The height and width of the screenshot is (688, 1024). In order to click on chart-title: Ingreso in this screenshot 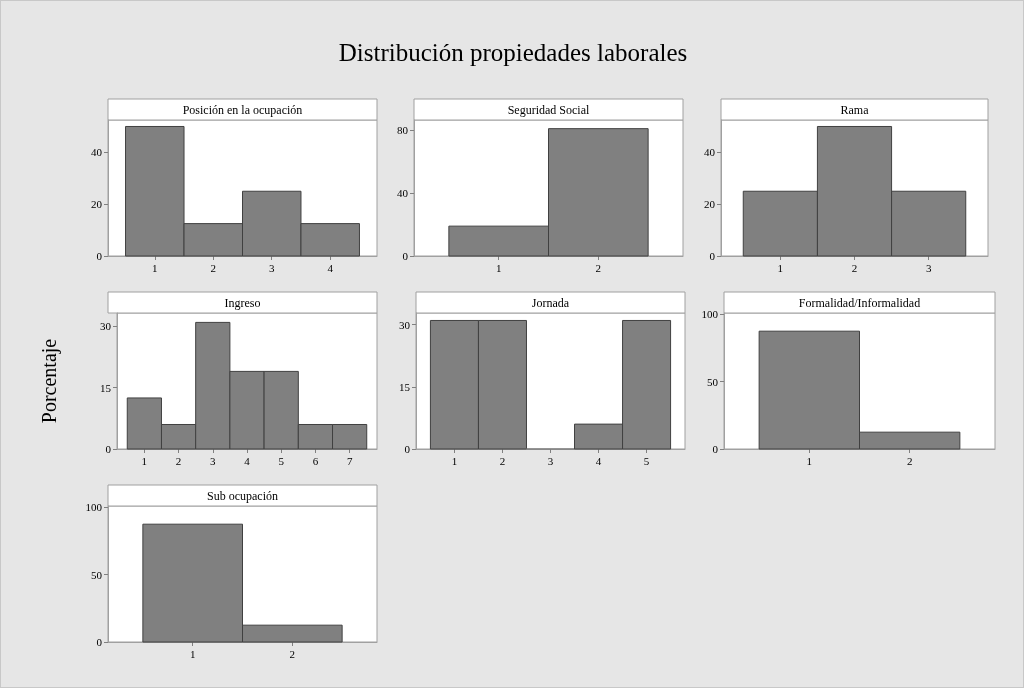, I will do `click(242, 302)`.